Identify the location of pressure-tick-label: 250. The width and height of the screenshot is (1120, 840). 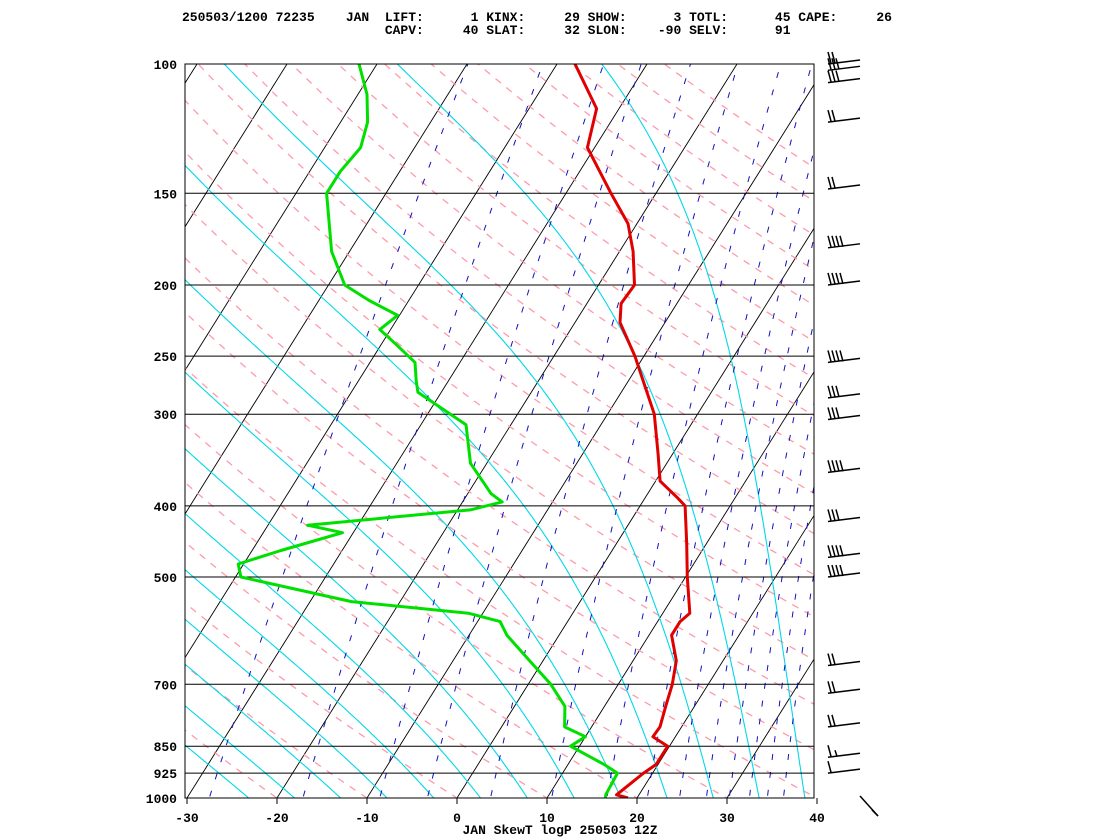
(166, 357).